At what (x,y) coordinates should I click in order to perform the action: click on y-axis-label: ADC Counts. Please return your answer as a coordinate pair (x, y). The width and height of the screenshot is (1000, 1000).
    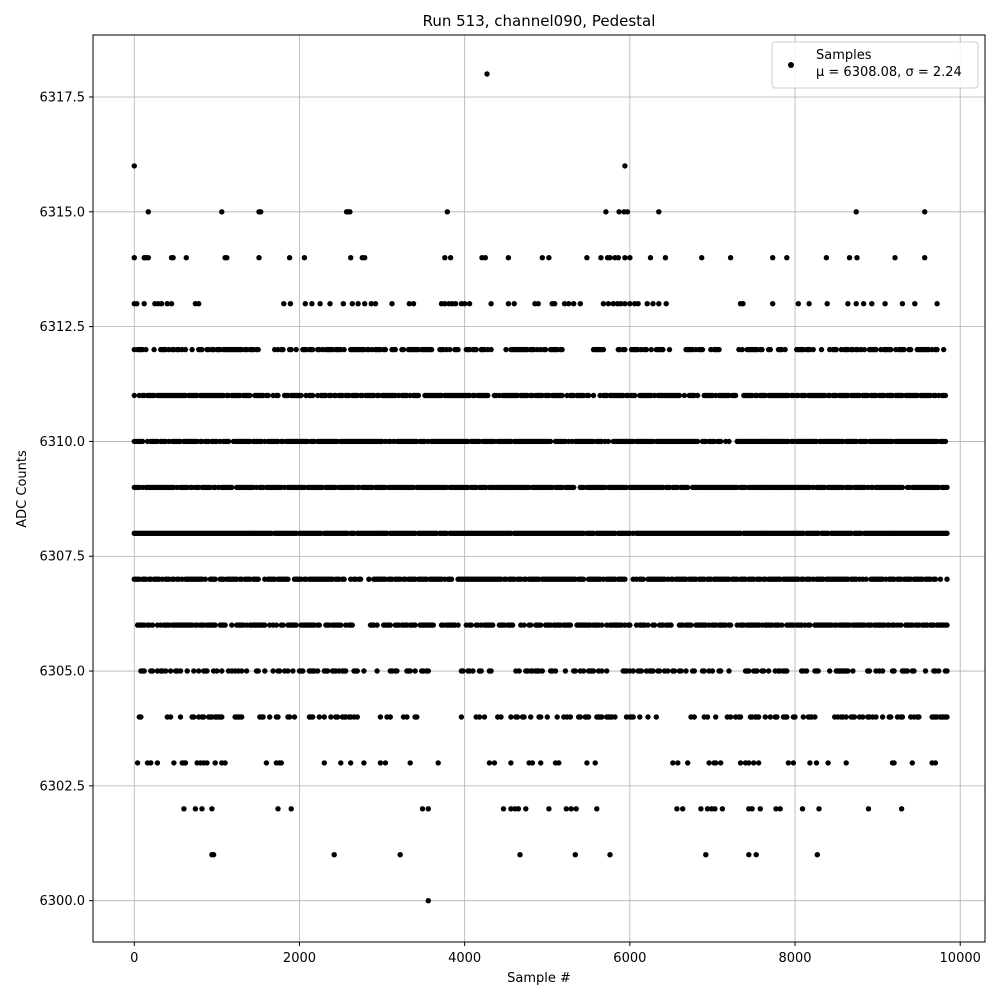
    Looking at the image, I should click on (22, 489).